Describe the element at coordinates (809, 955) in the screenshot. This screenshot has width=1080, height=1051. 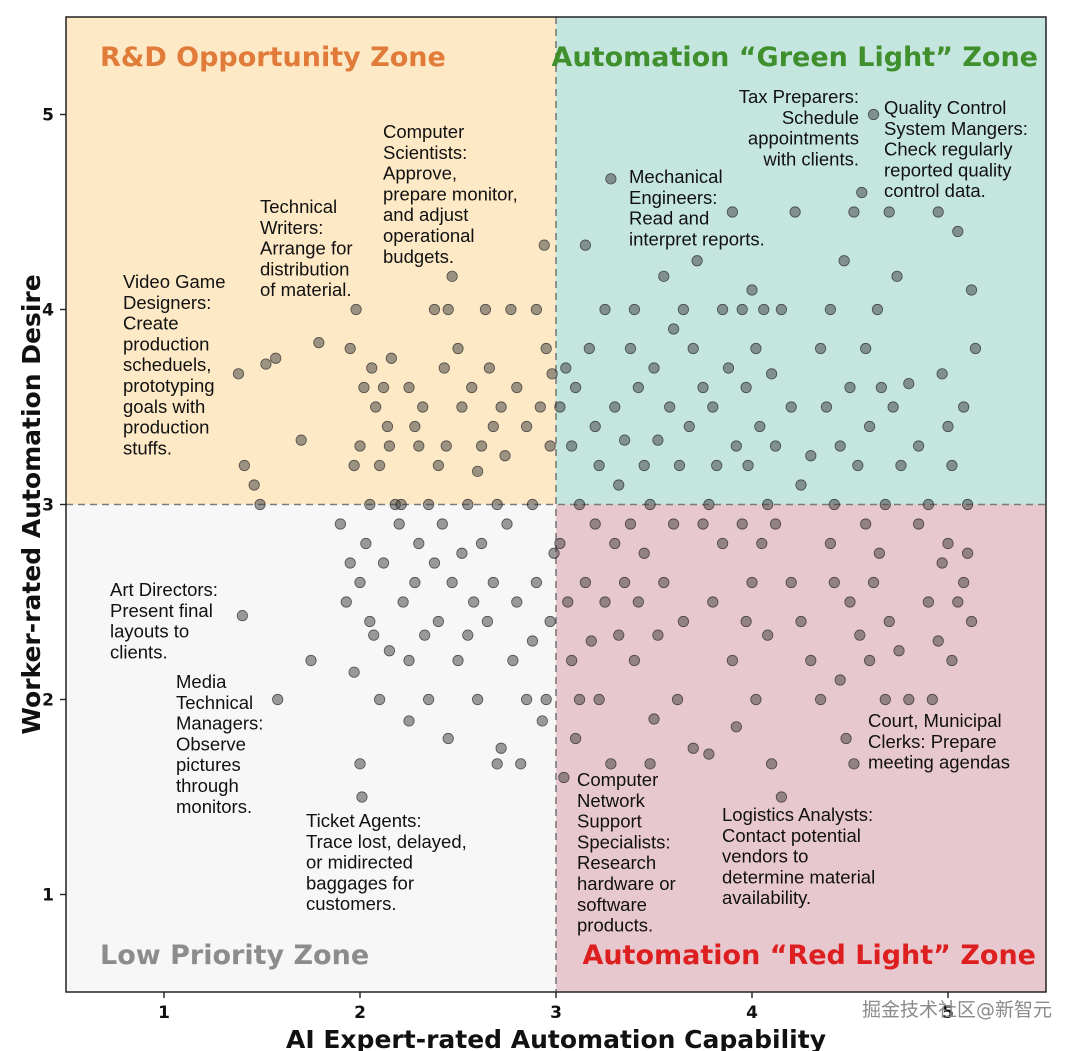
I see `zone-title-3: Automation “Red Light” Zone` at that location.